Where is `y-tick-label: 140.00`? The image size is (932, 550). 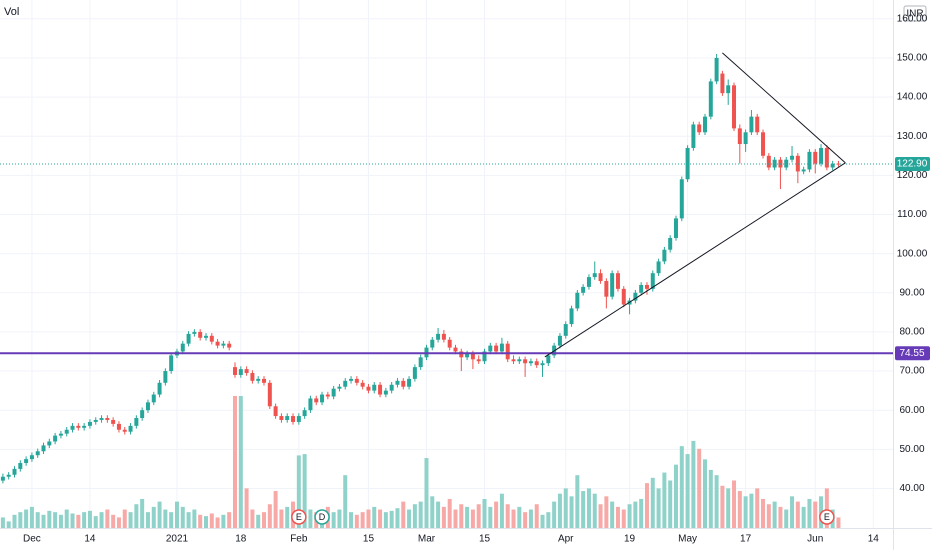 y-tick-label: 140.00 is located at coordinates (912, 97).